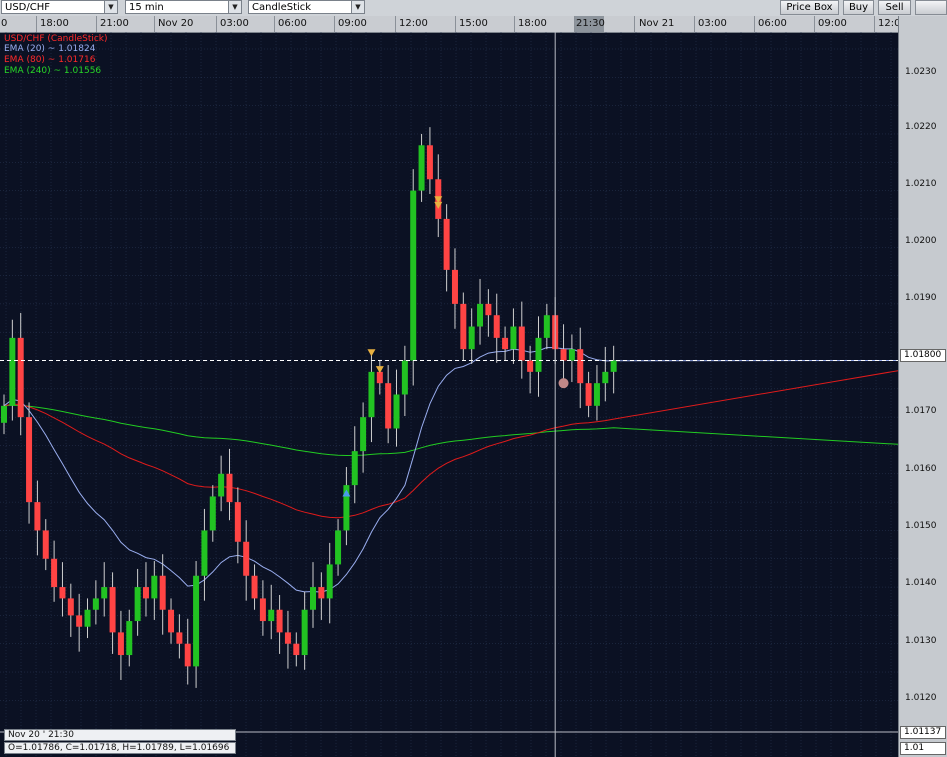 This screenshot has width=947, height=757. What do you see at coordinates (183, 7) in the screenshot?
I see `interval-select: 15 min ▼` at bounding box center [183, 7].